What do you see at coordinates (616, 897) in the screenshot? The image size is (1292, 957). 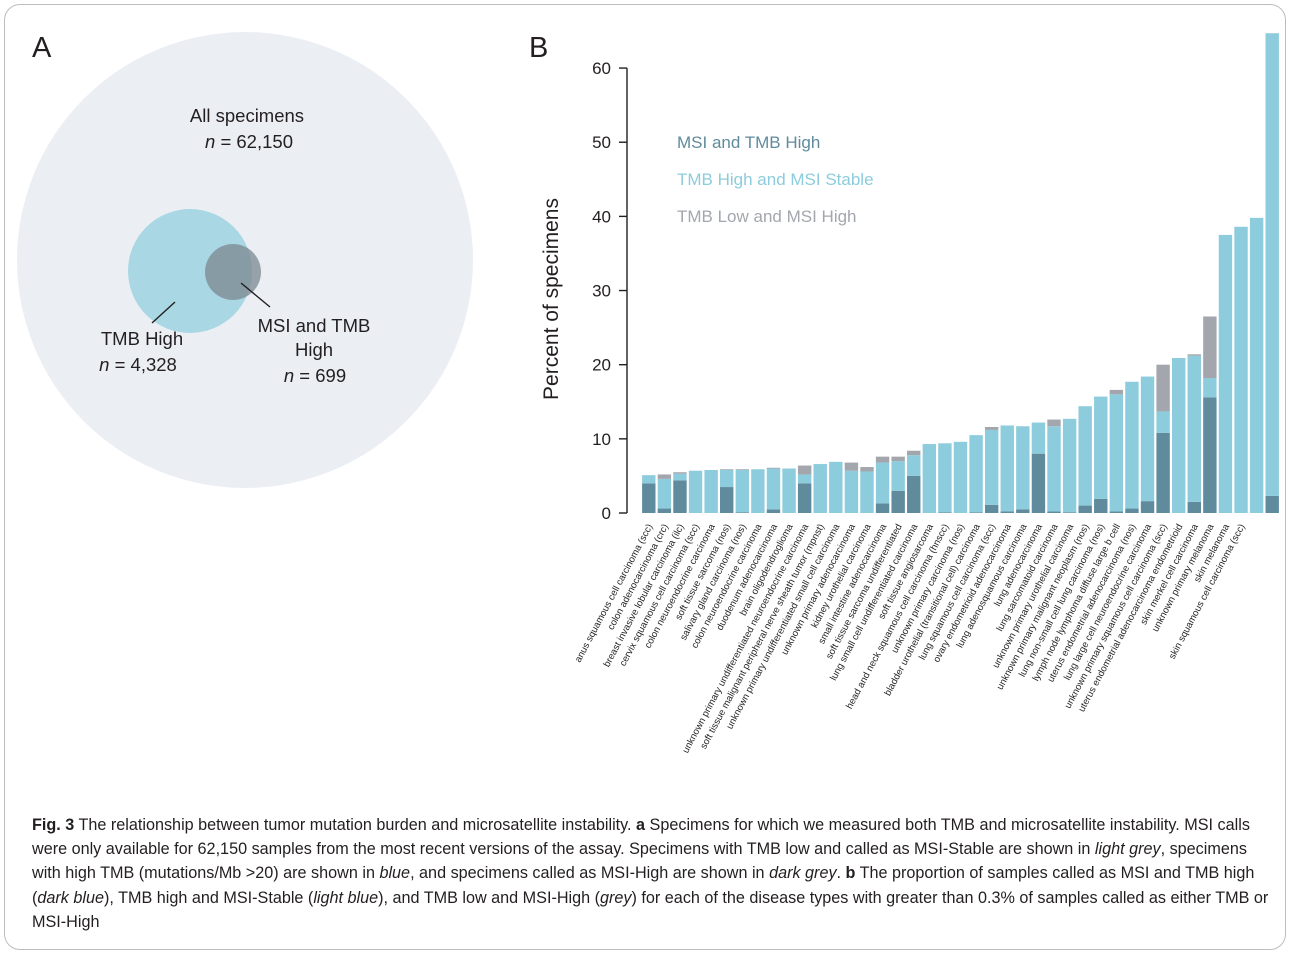 I see `caption-b-grey: grey` at bounding box center [616, 897].